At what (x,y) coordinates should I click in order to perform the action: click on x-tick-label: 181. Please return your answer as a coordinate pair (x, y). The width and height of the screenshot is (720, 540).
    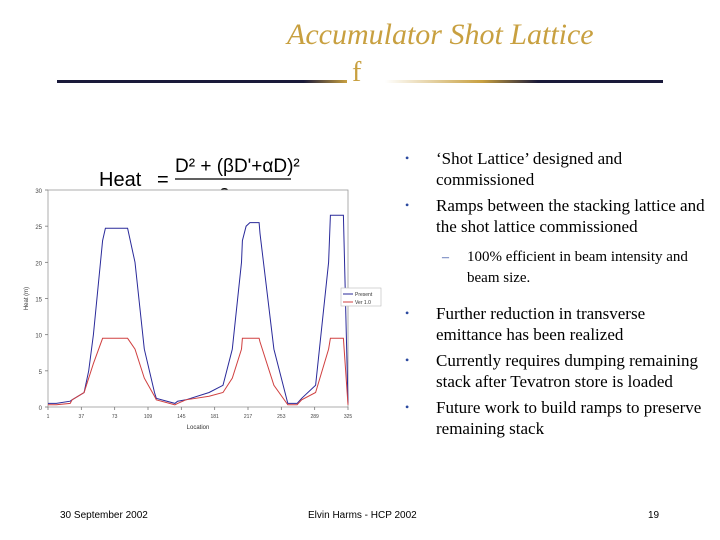
    Looking at the image, I should click on (214, 417).